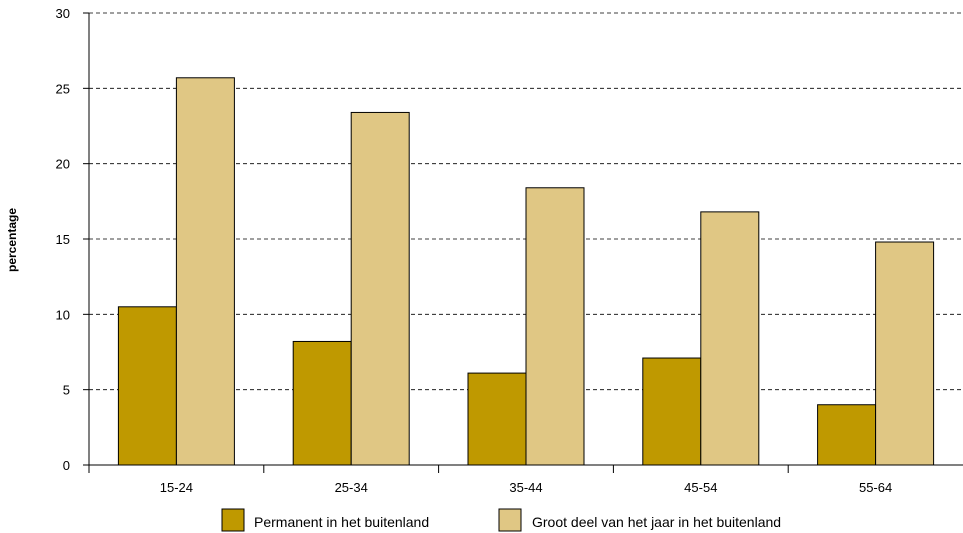 The image size is (963, 533). What do you see at coordinates (341, 522) in the screenshot?
I see `legend-label: Permanent in het buitenland` at bounding box center [341, 522].